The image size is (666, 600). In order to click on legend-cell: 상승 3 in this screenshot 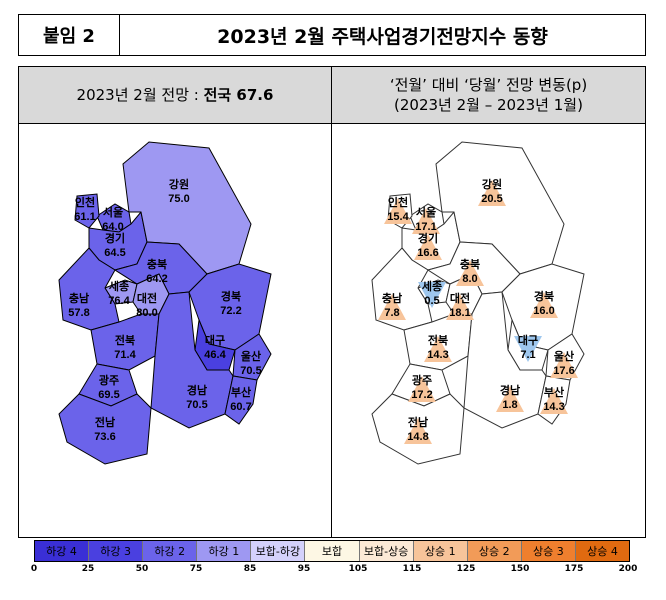, I will do `click(548, 551)`.